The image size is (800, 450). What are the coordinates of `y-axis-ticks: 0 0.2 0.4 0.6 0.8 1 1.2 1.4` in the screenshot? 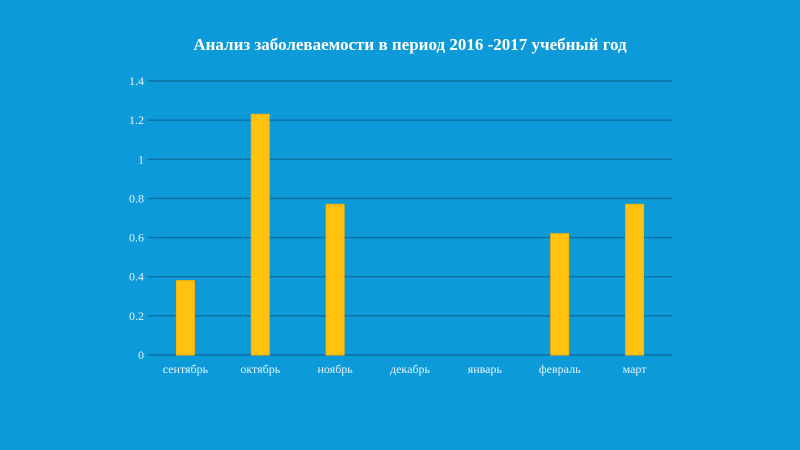 It's located at (136, 218).